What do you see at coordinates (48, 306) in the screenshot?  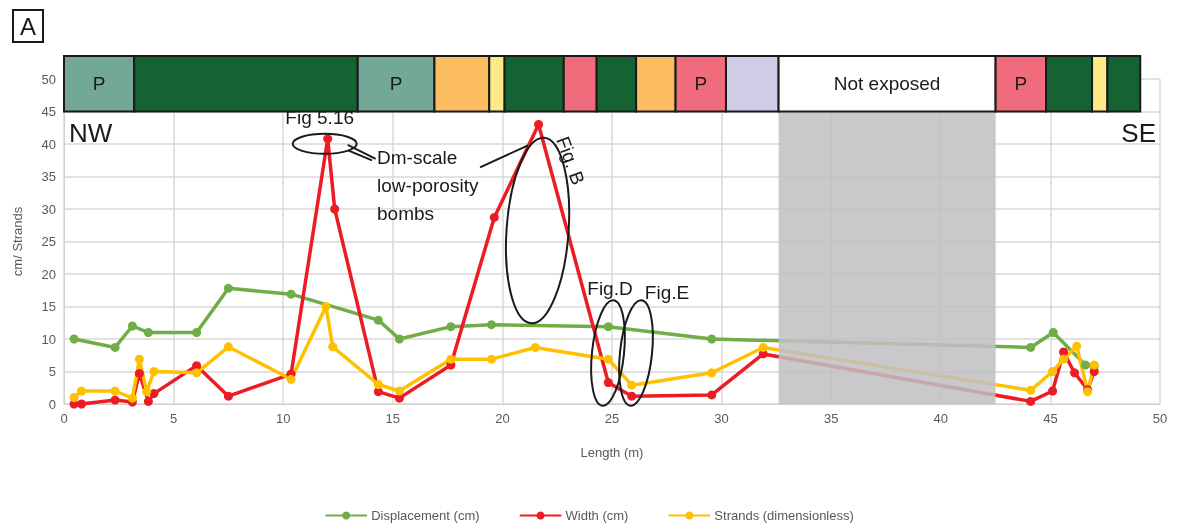 I see `y-tick-label: 15` at bounding box center [48, 306].